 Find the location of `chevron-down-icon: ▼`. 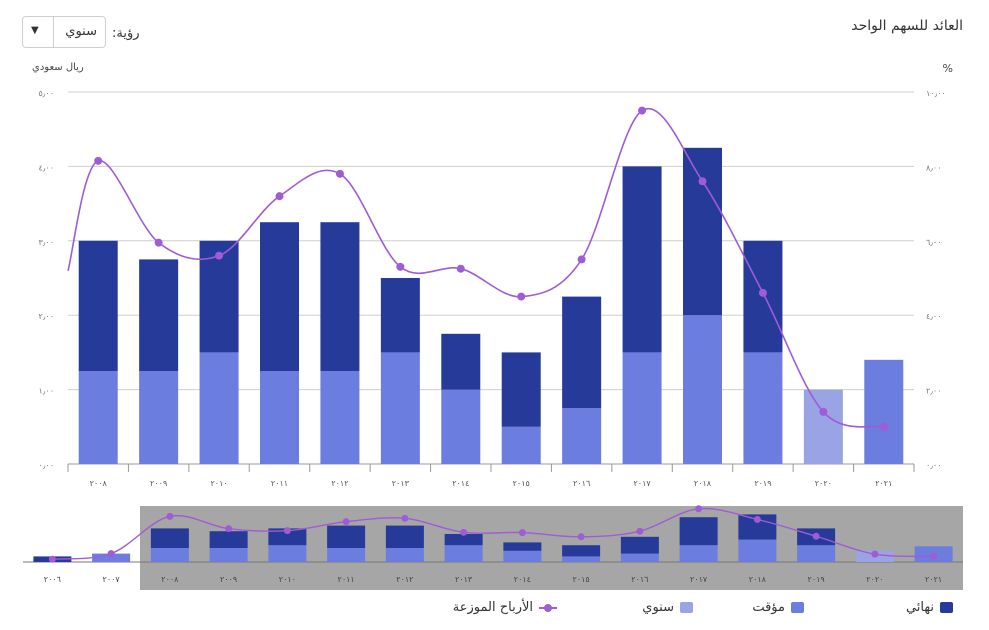

chevron-down-icon: ▼ is located at coordinates (35, 30).